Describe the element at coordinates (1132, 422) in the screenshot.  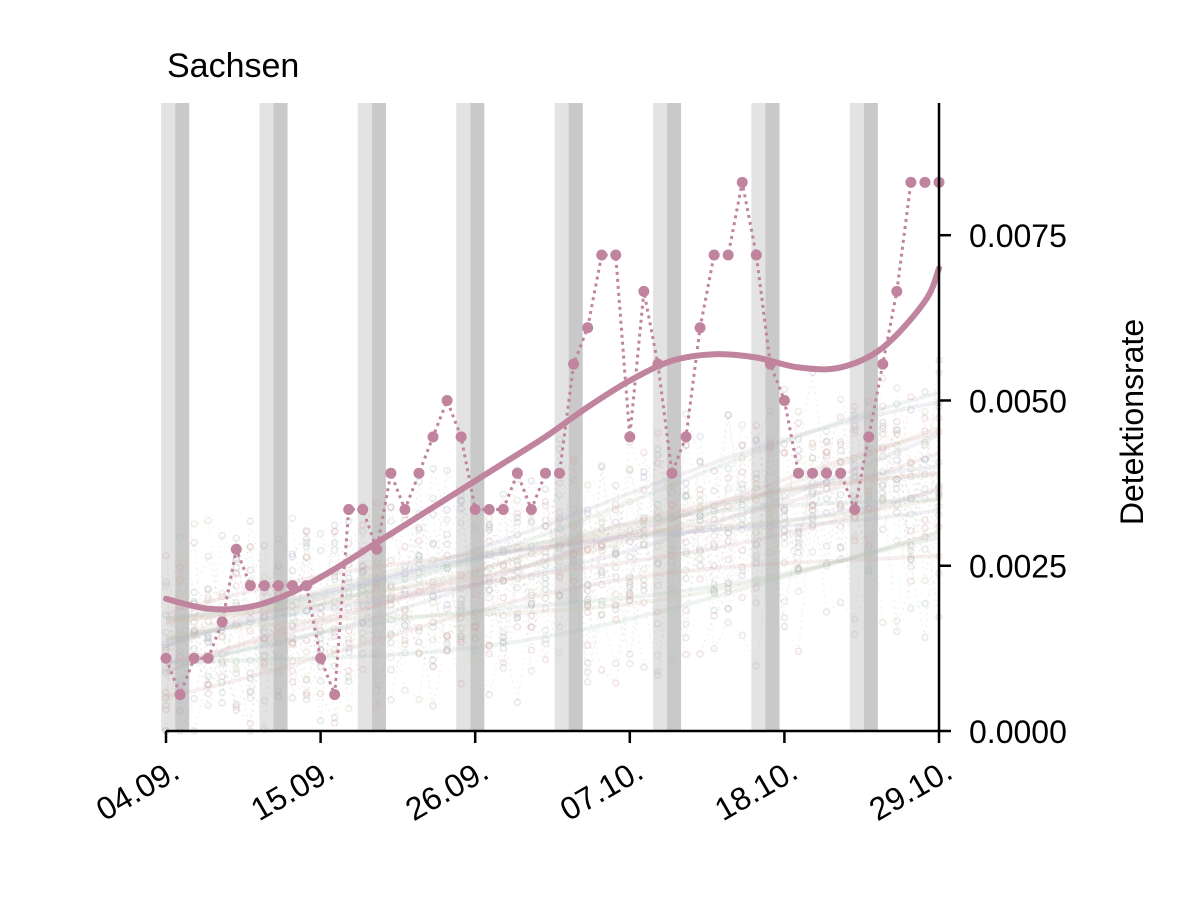
I see `y-axis-label: Detektionsrate` at that location.